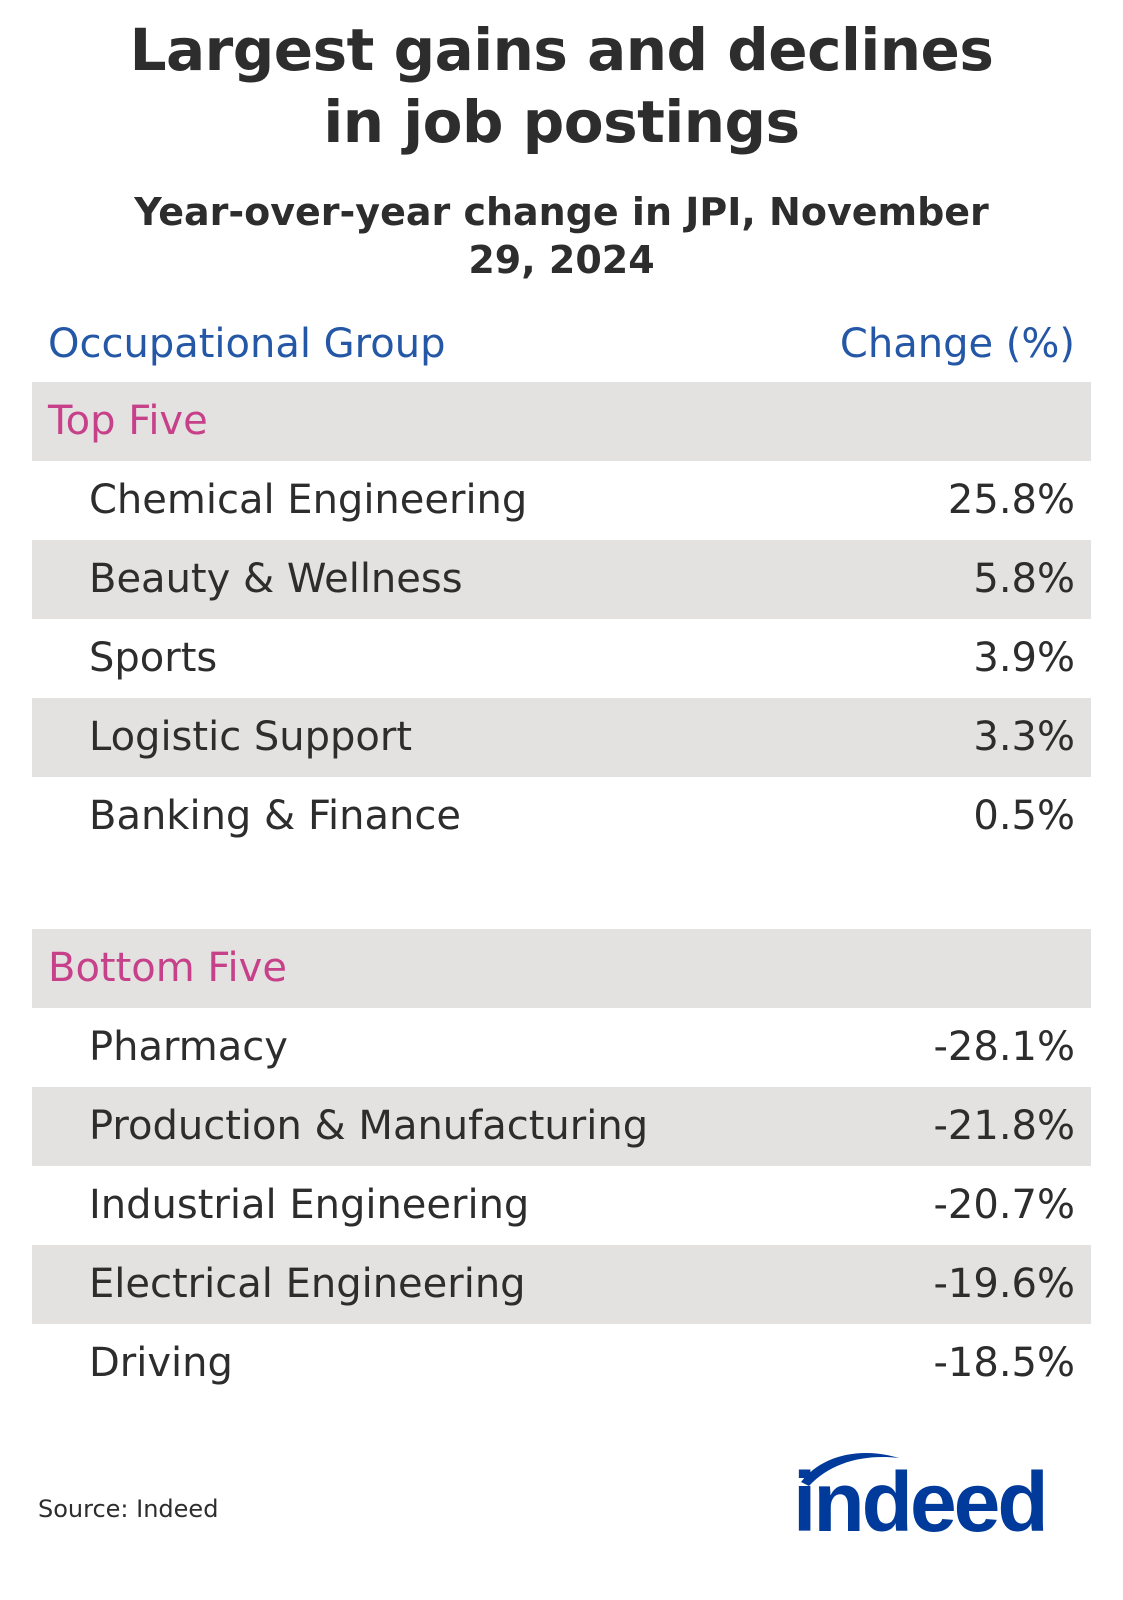 This screenshot has width=1123, height=1600. What do you see at coordinates (561, 212) in the screenshot?
I see `chart-subtitle-line-1: Year-over-year change in JPI, November` at bounding box center [561, 212].